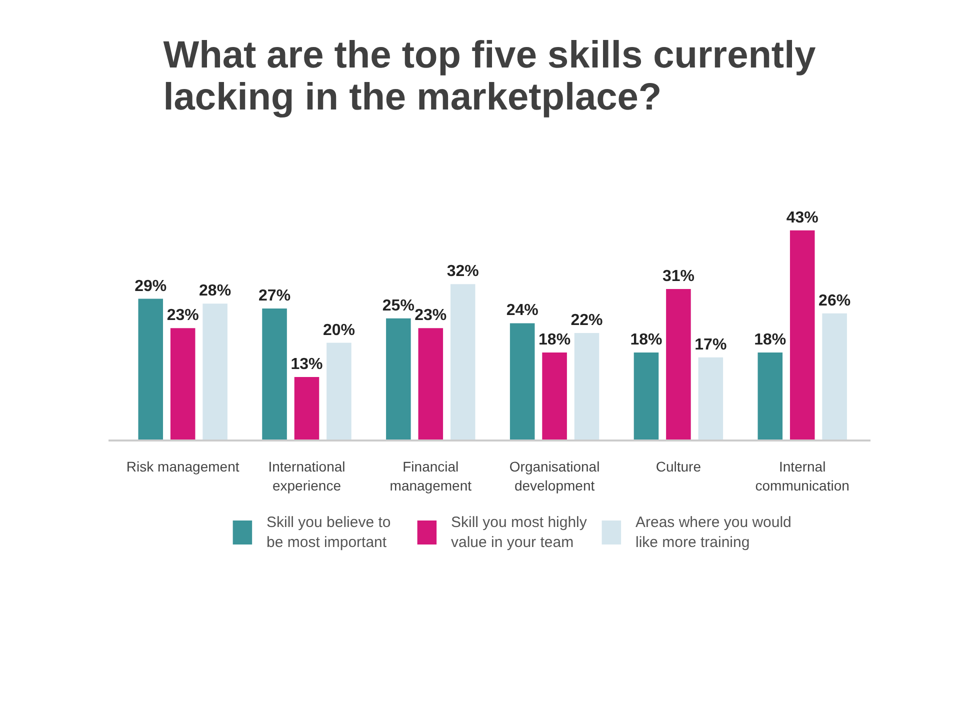 Image resolution: width=960 pixels, height=720 pixels. What do you see at coordinates (328, 533) in the screenshot?
I see `legend-label: Skill you believe to be most important` at bounding box center [328, 533].